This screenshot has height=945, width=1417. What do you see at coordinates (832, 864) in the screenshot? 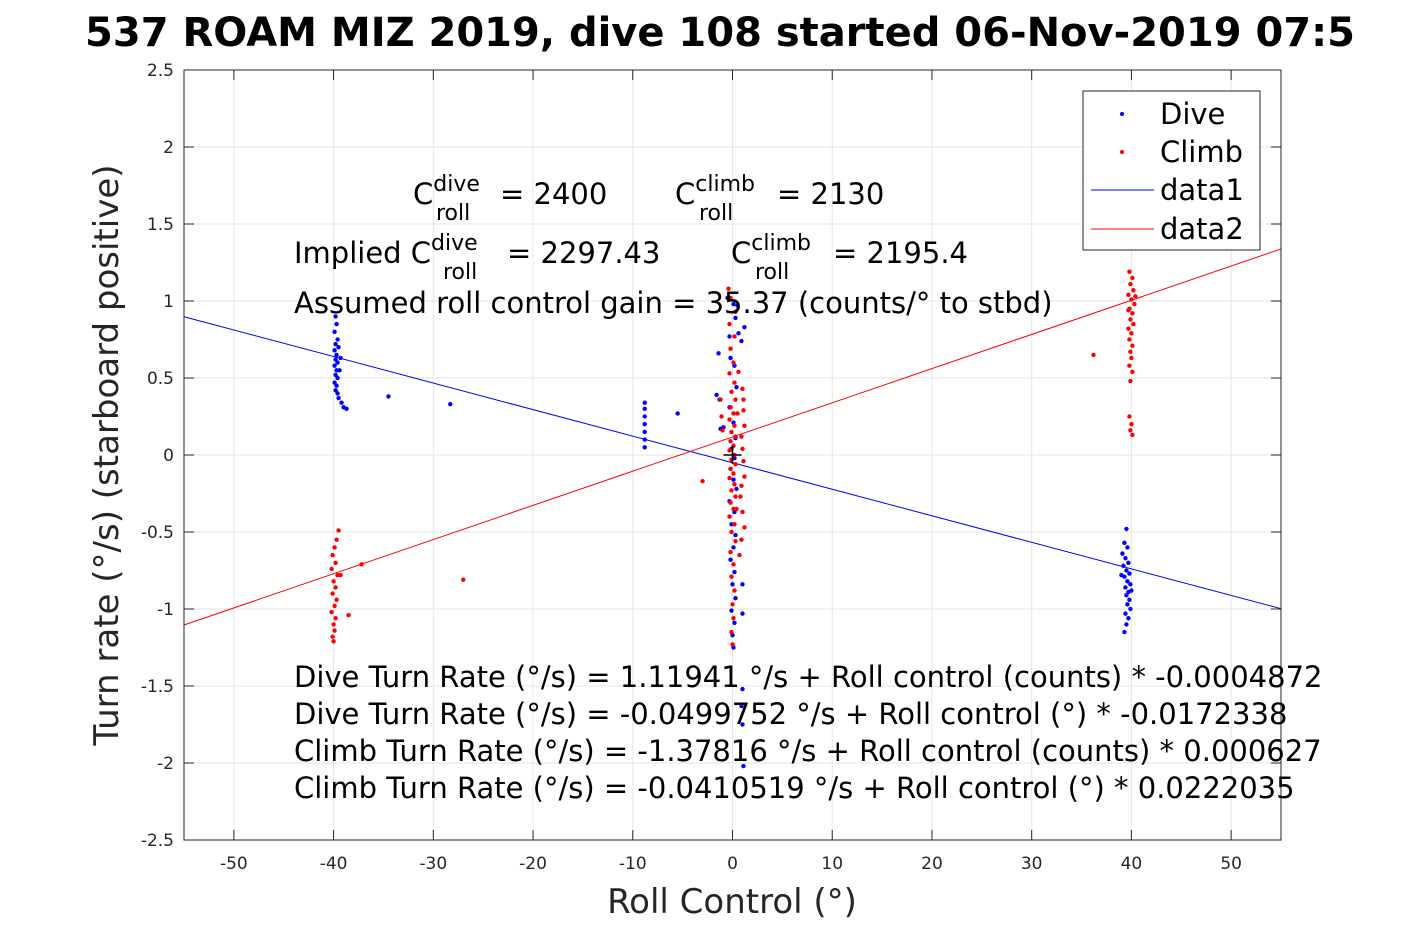
I see `x-tick-label: 10` at bounding box center [832, 864].